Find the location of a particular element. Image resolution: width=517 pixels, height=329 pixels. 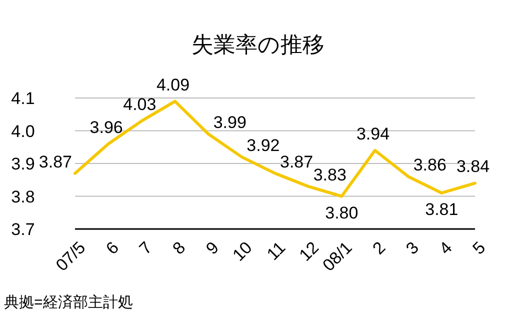

x-tick-label: 4 is located at coordinates (446, 248).